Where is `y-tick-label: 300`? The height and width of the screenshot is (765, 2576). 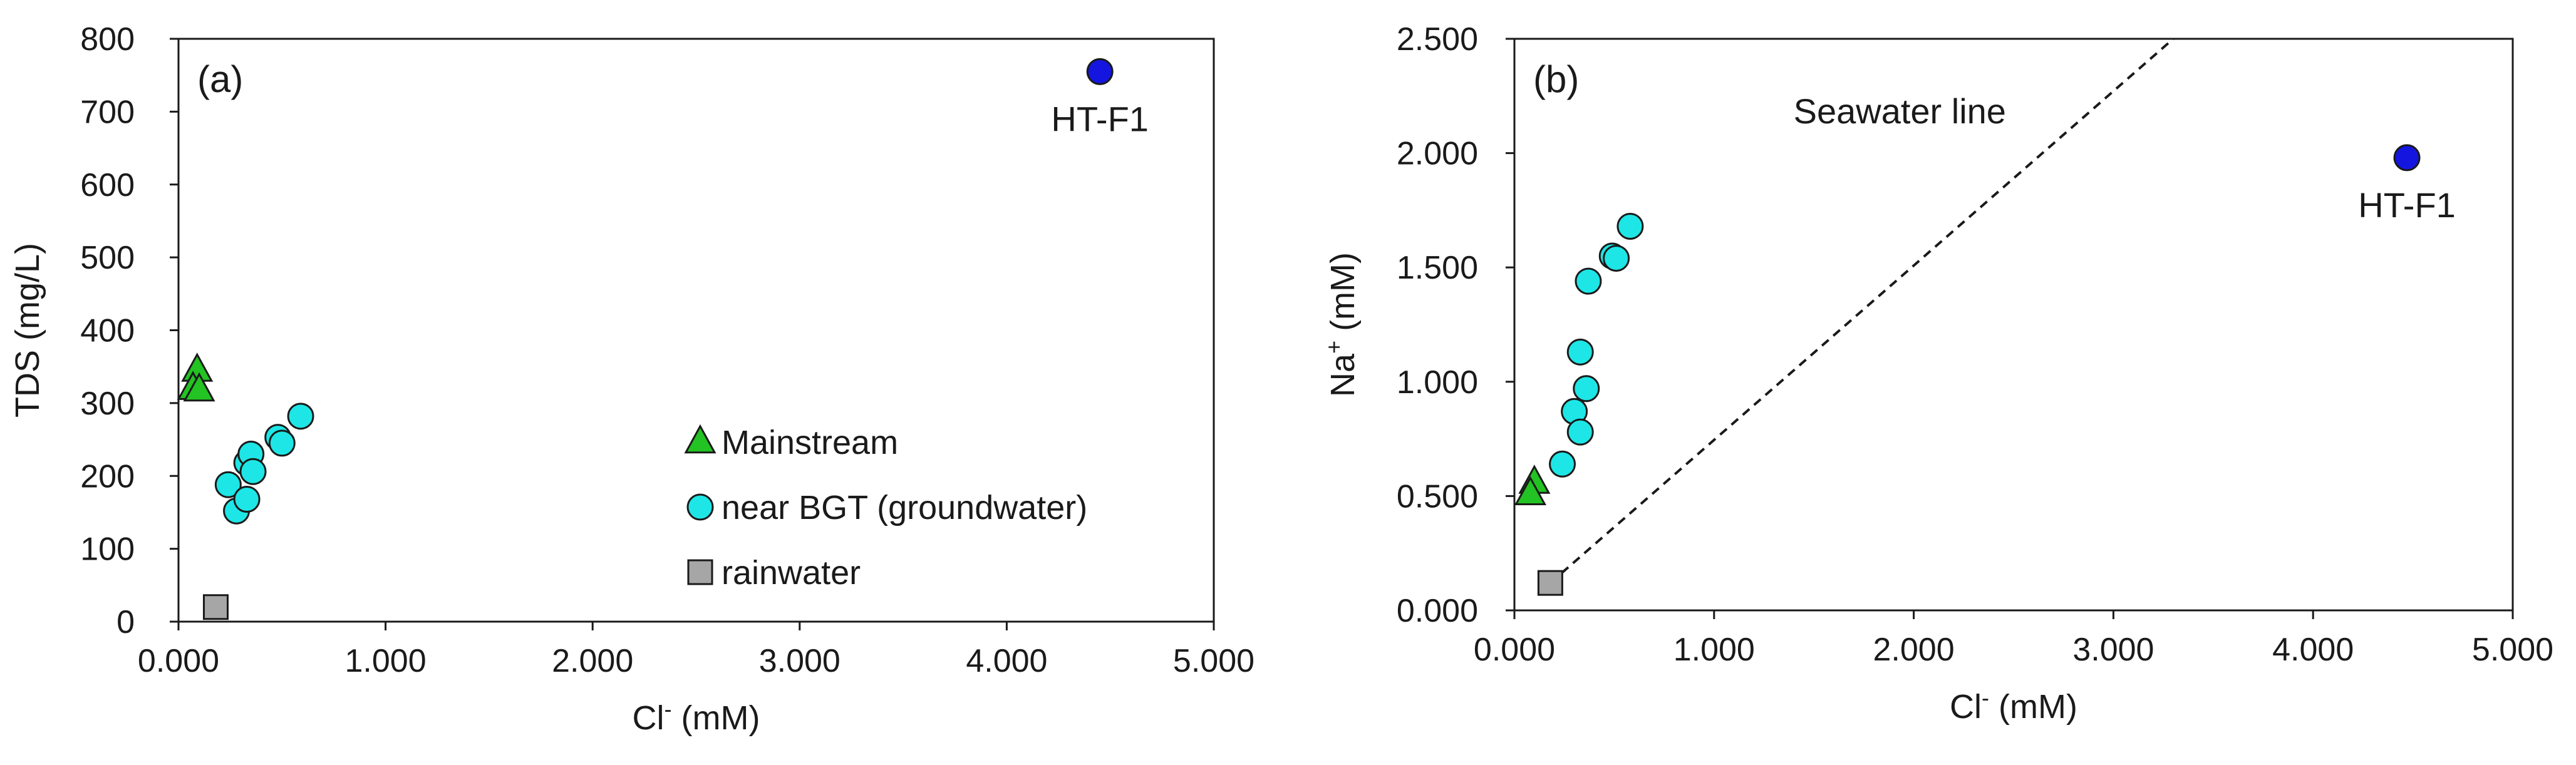 y-tick-label: 300 is located at coordinates (107, 404).